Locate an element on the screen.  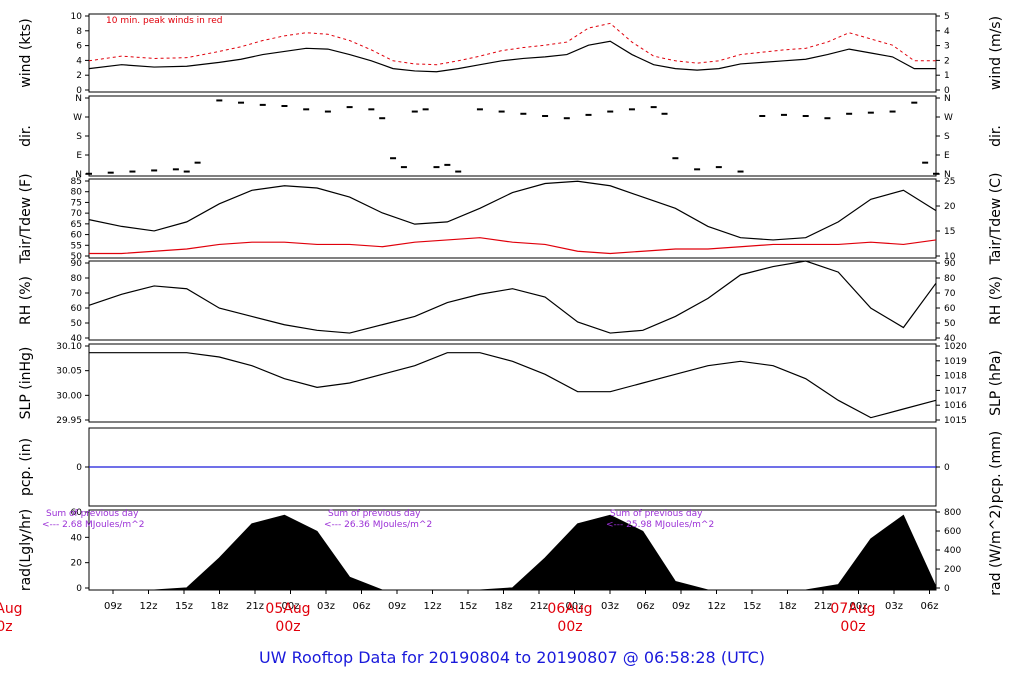
radiation-sum-label: Sum of previous day is located at coordinates (656, 514).